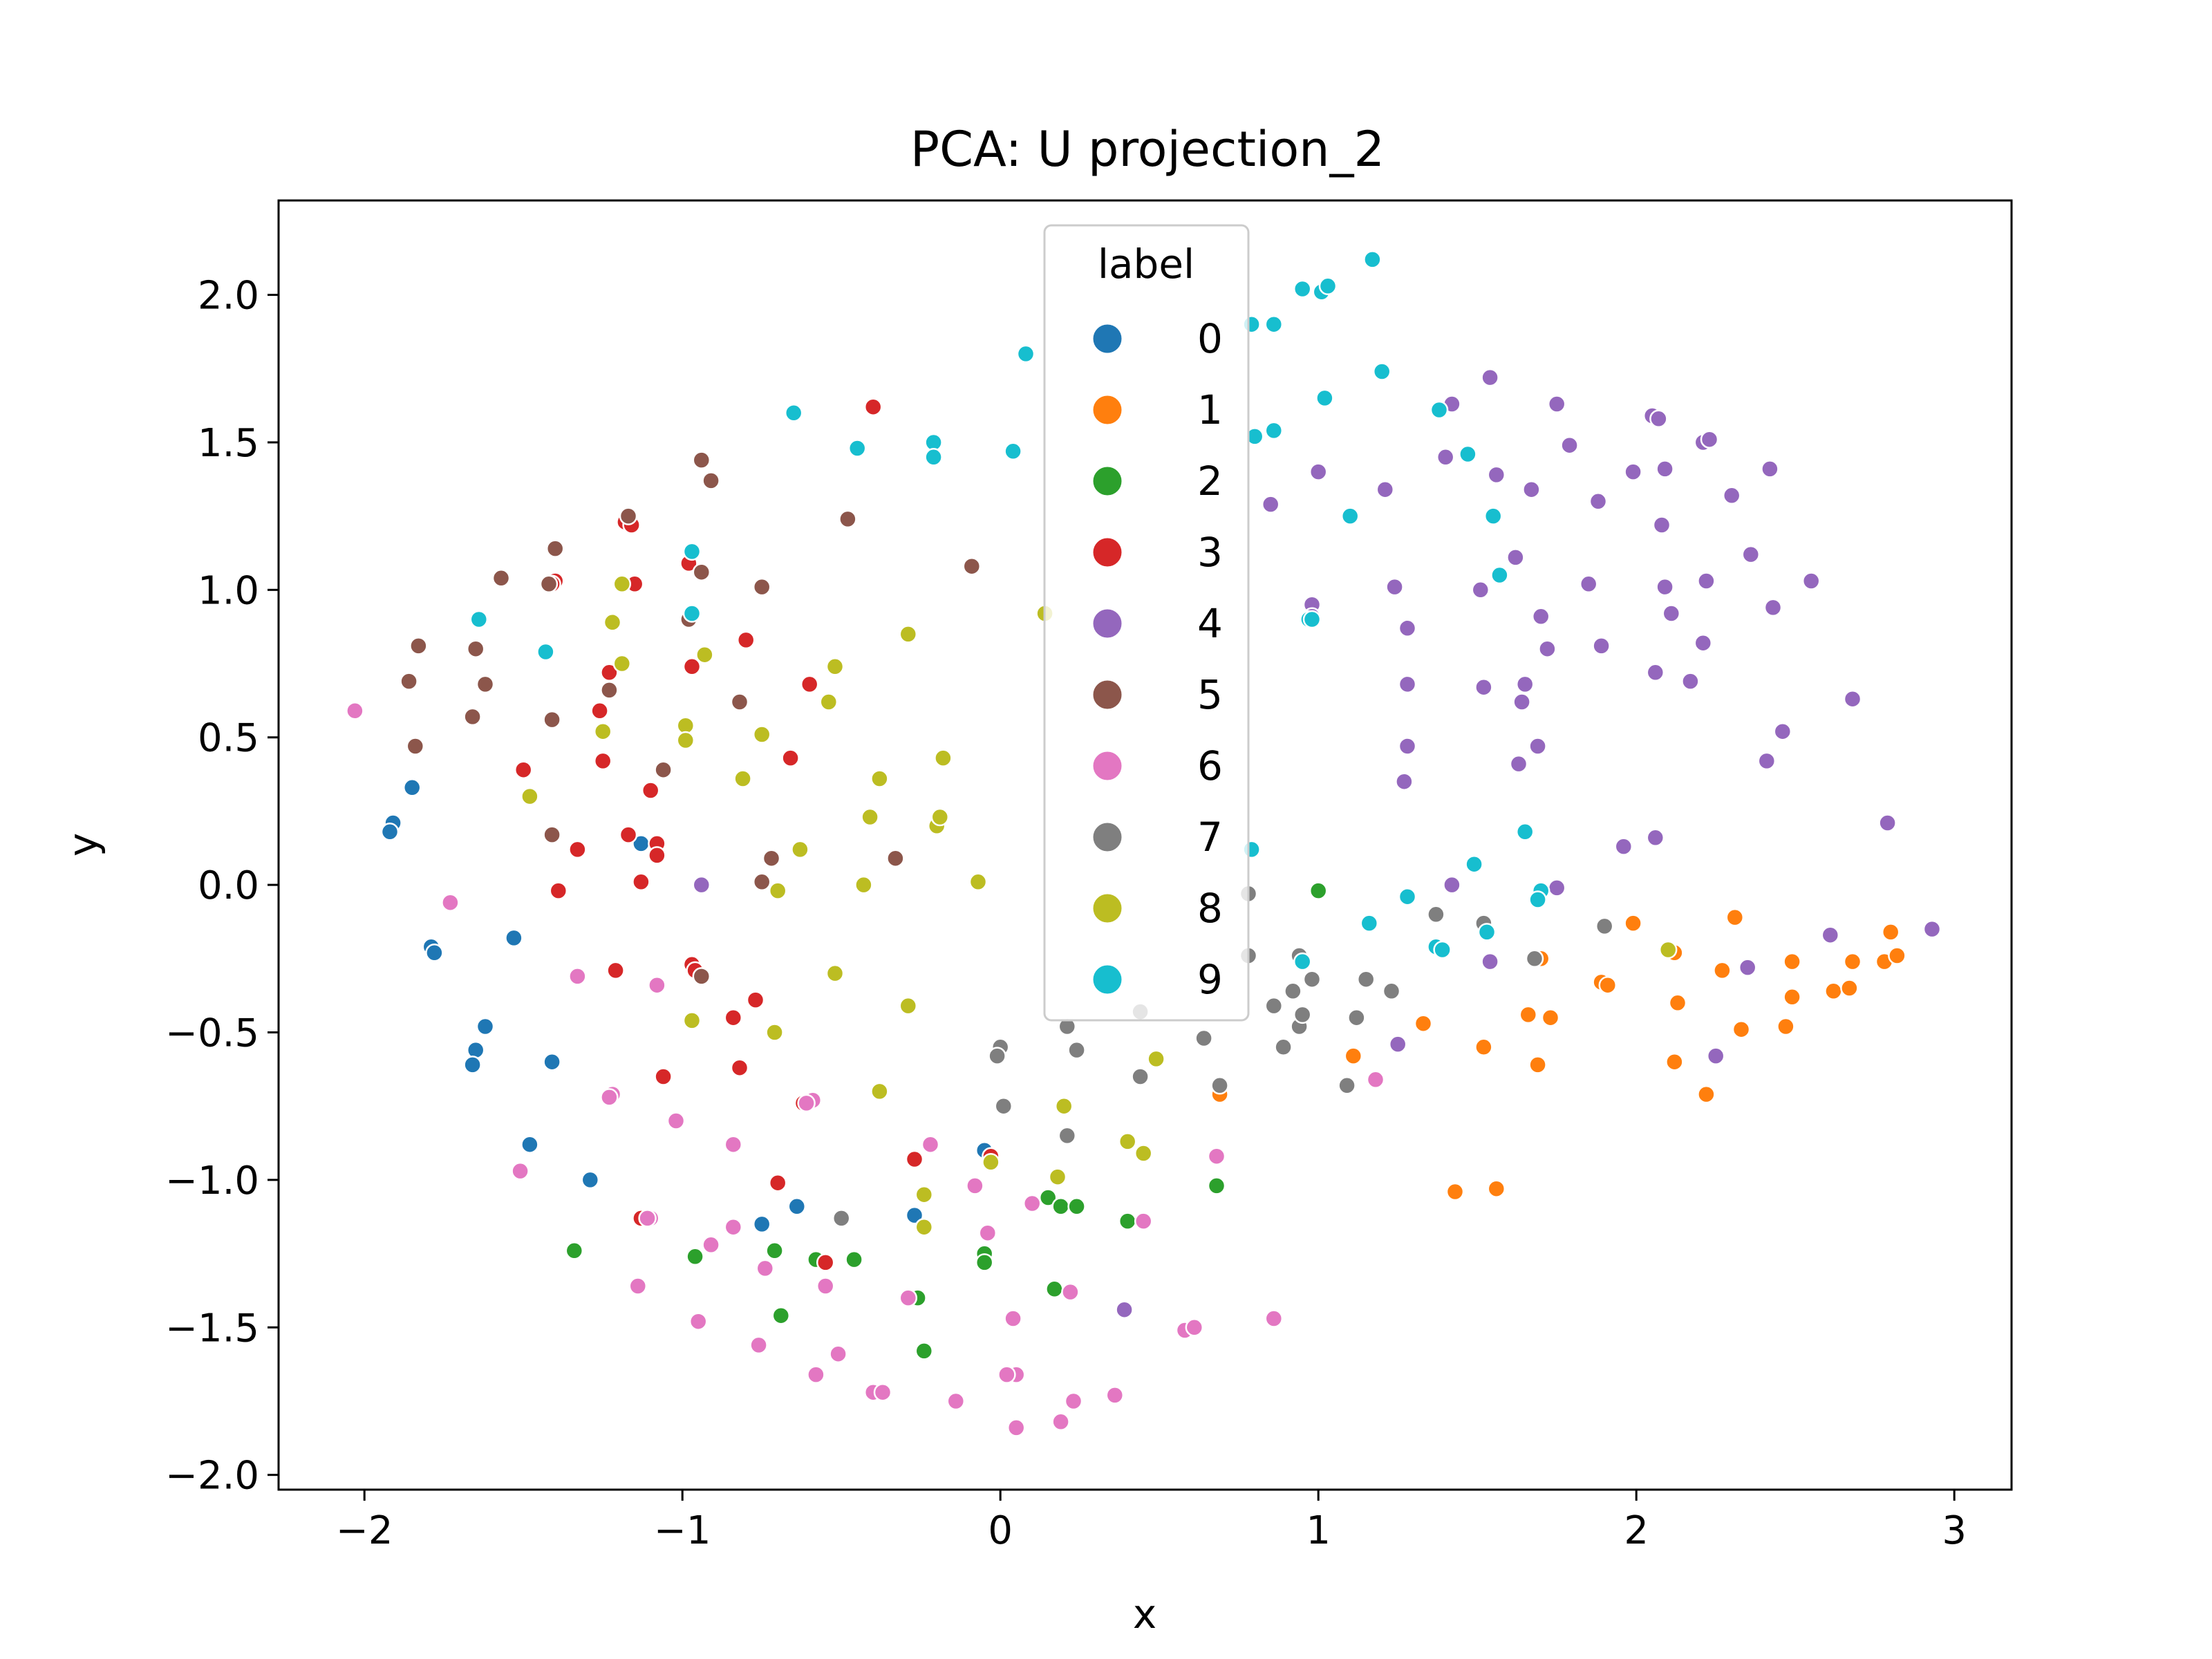 Image resolution: width=2212 pixels, height=1659 pixels. What do you see at coordinates (1637, 1530) in the screenshot?
I see `x-tick-label: 2` at bounding box center [1637, 1530].